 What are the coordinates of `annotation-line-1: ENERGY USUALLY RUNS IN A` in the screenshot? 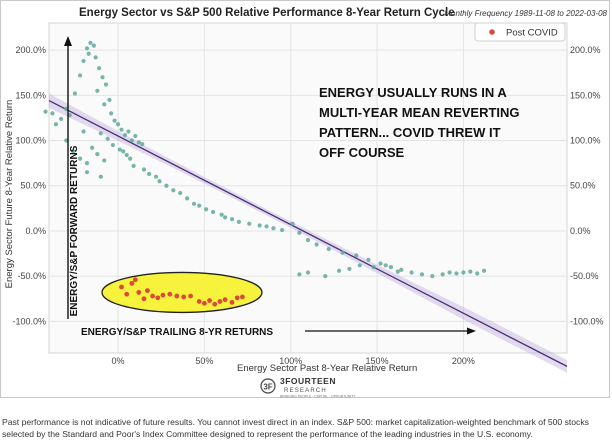 It's located at (413, 92).